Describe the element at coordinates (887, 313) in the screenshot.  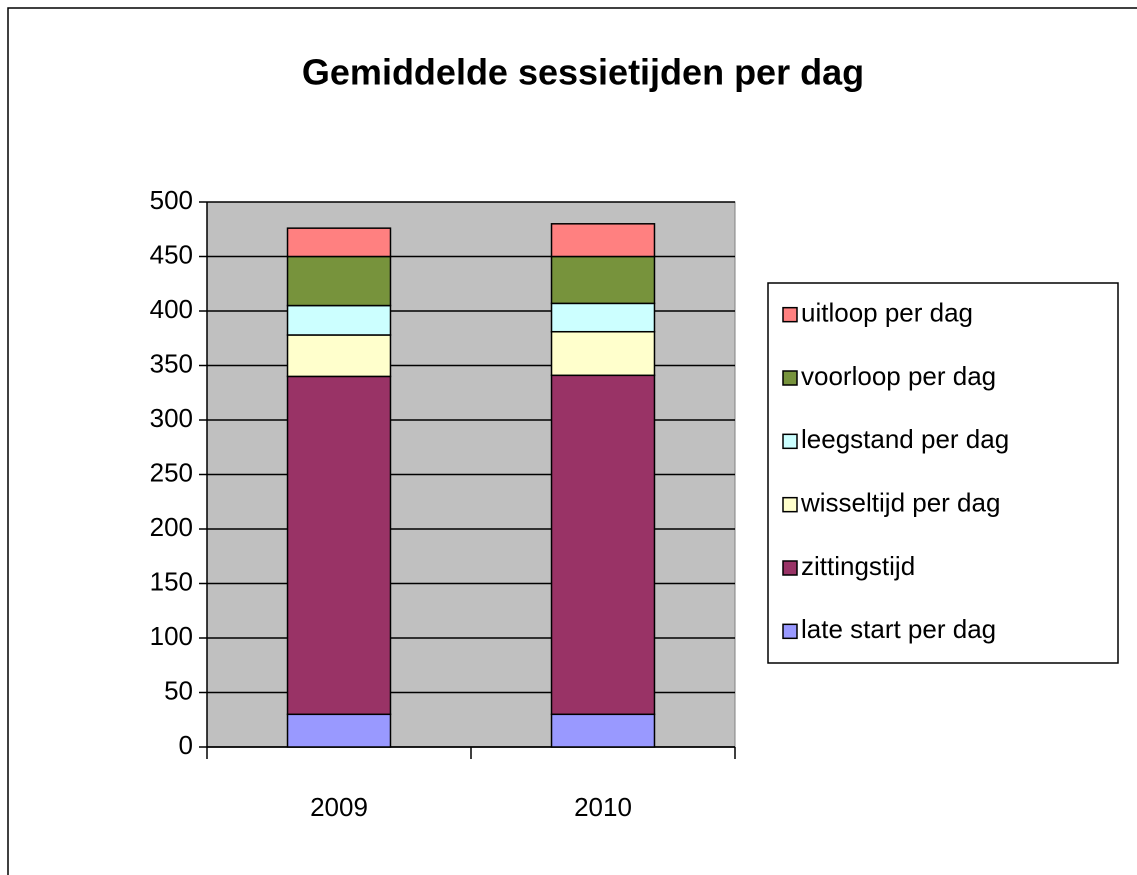
I see `legend-label: uitloop per dag` at that location.